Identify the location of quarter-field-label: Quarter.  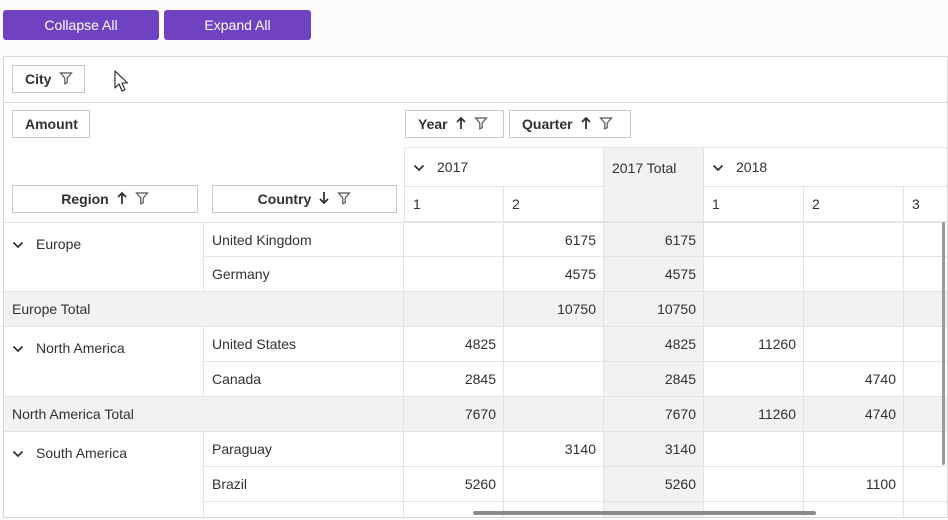
(547, 124).